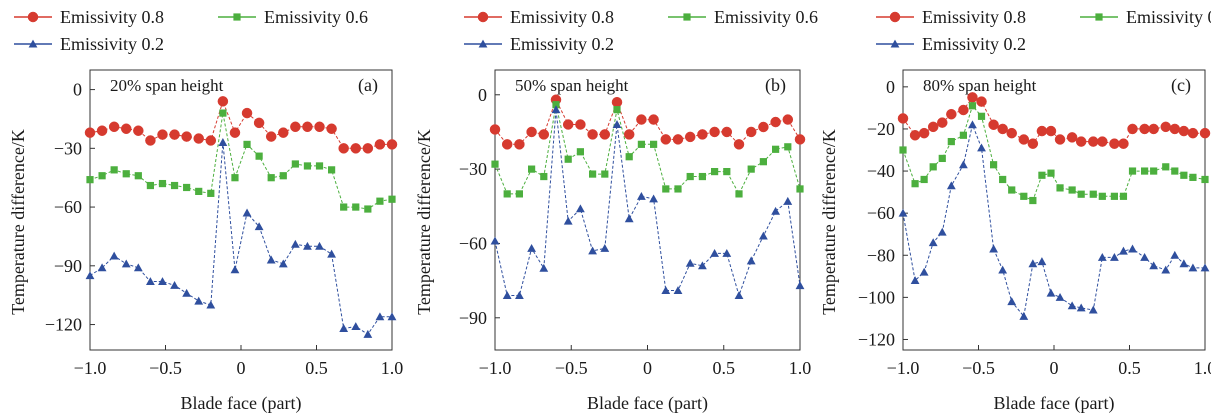 Image resolution: width=1211 pixels, height=419 pixels. What do you see at coordinates (1054, 220) in the screenshot?
I see `series-triangle` at bounding box center [1054, 220].